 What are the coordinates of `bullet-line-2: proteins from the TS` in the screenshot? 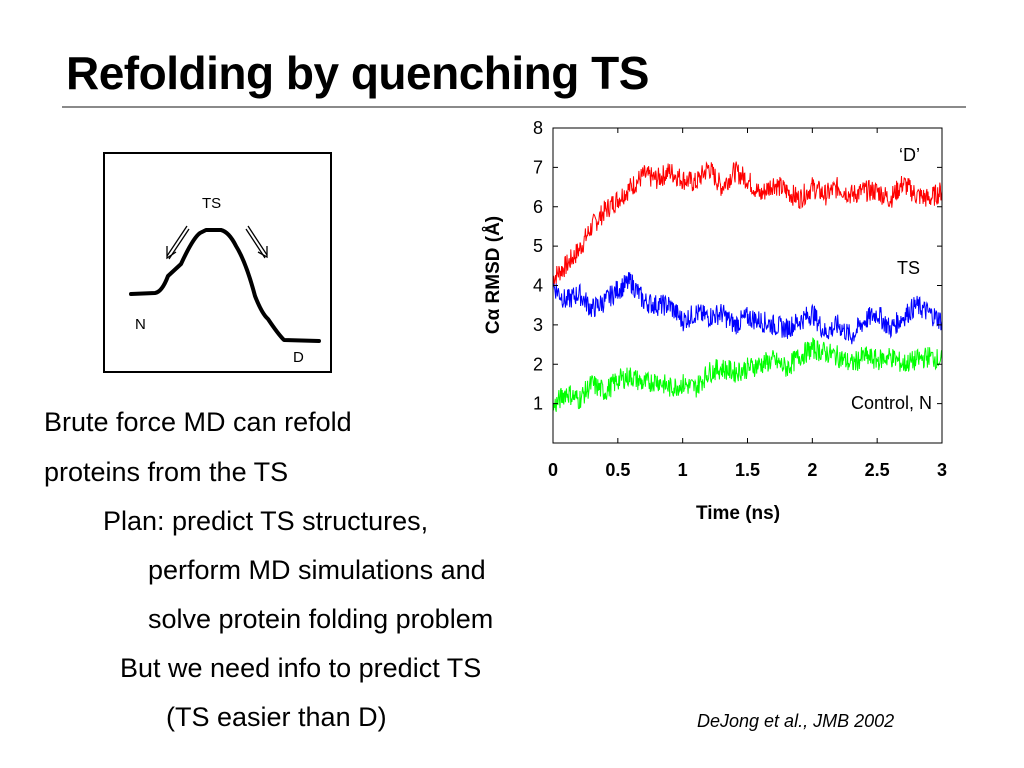 It's located at (166, 472).